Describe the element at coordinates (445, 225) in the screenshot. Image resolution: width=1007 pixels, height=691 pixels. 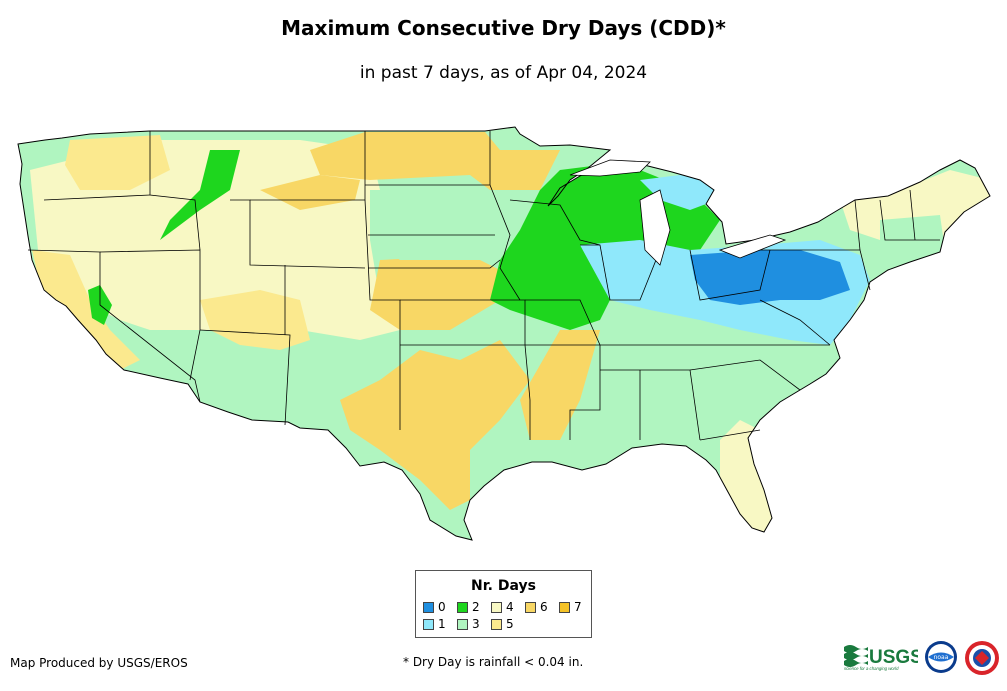
I see `zone-3-nebraska` at that location.